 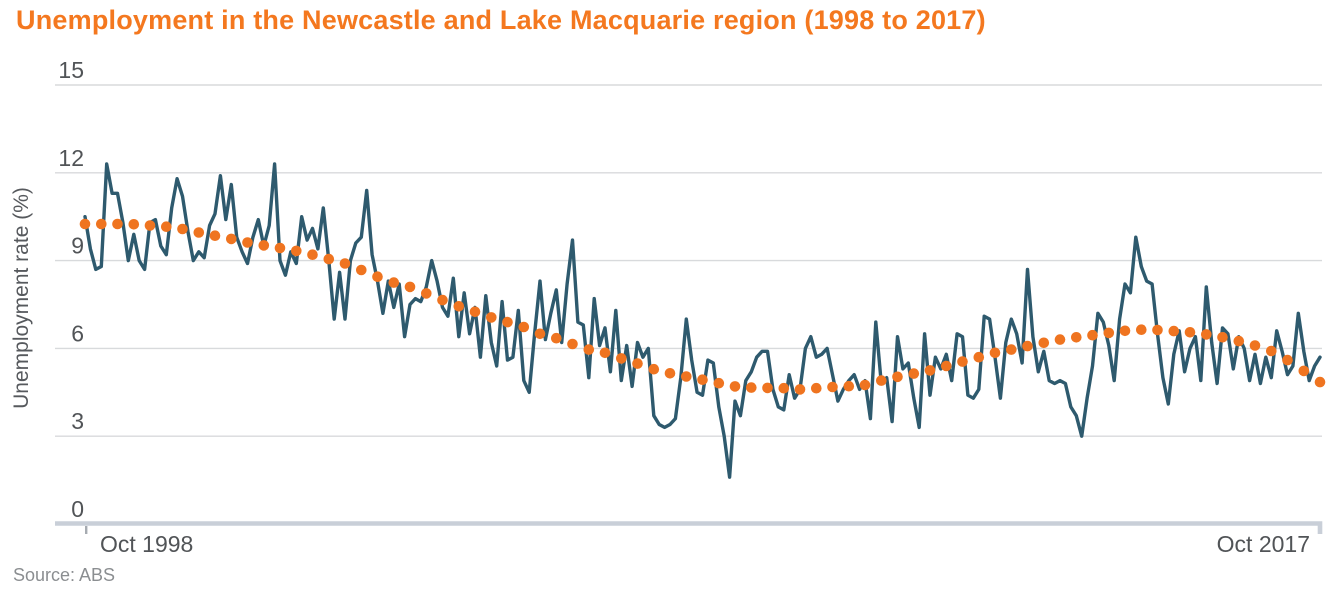 What do you see at coordinates (77, 333) in the screenshot?
I see `y-tick-label: 6` at bounding box center [77, 333].